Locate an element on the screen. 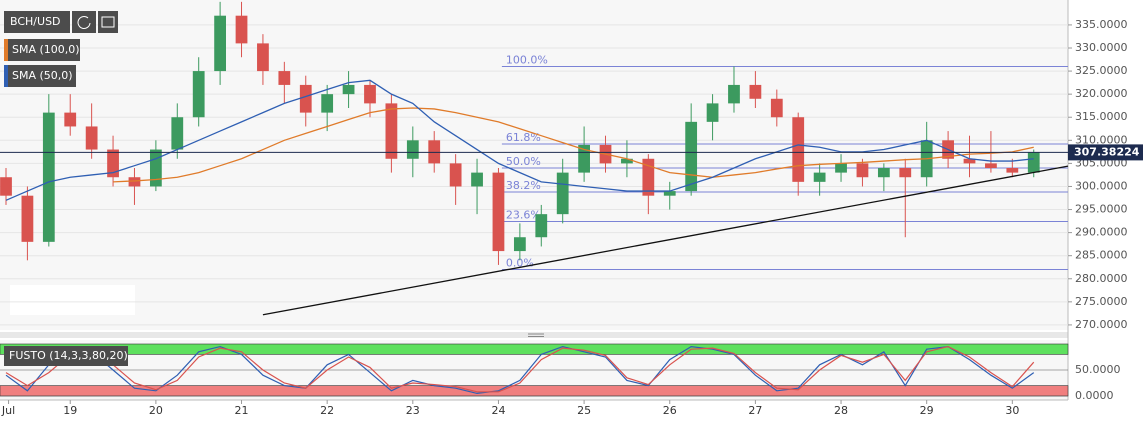 This screenshot has width=1143, height=441. sma-label: SMA (50,0) is located at coordinates (42, 75).